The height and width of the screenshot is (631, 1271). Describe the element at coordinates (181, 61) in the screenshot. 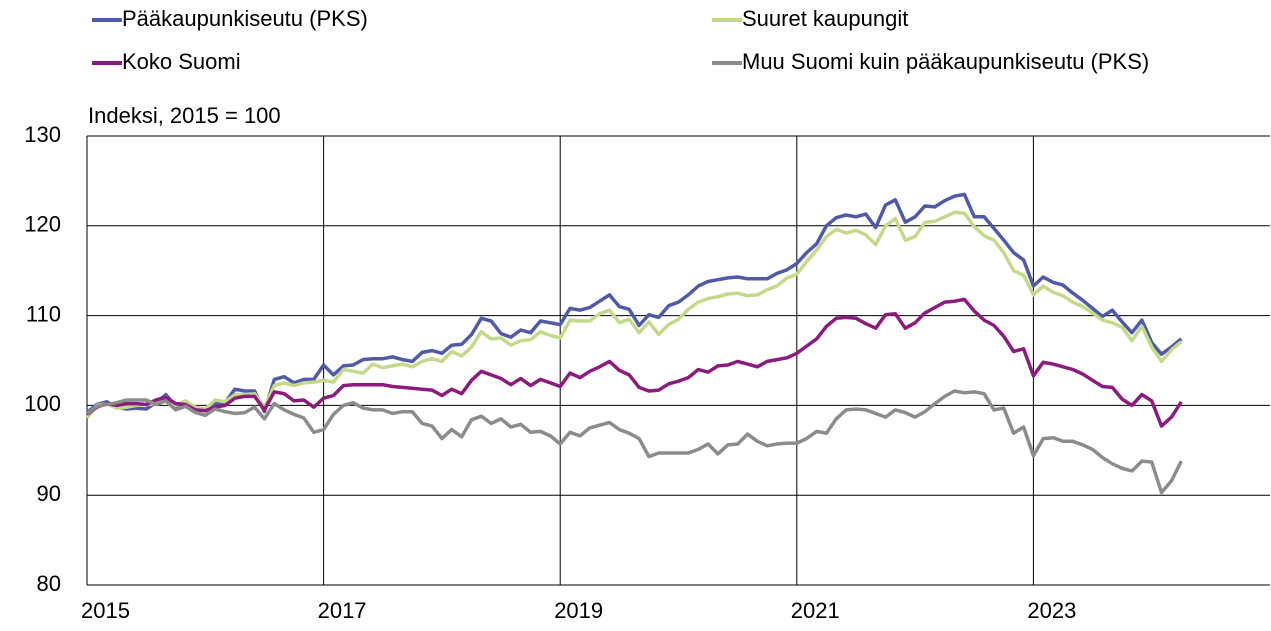

I see `legend-label: Koko Suomi` at that location.